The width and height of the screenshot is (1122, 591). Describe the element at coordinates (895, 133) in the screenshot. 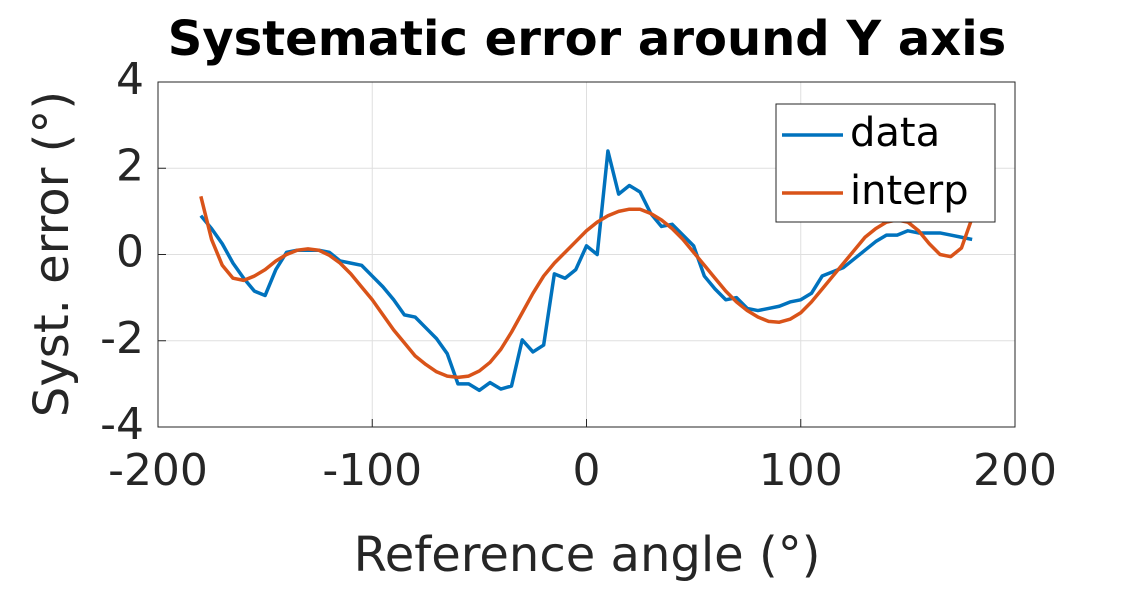

I see `legend-label: data` at that location.